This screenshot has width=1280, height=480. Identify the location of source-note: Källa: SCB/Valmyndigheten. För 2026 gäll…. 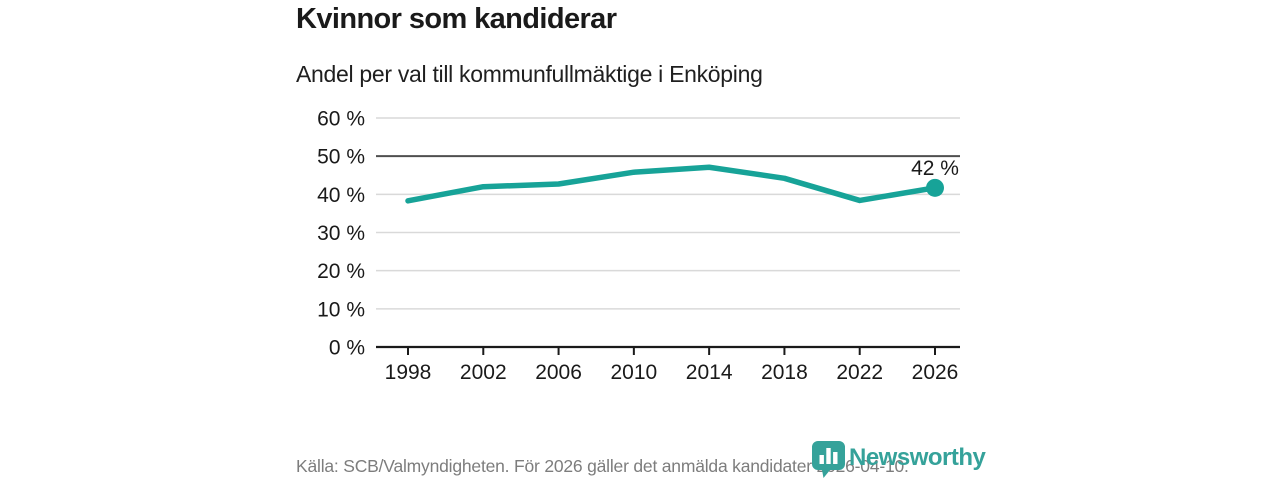
(602, 466).